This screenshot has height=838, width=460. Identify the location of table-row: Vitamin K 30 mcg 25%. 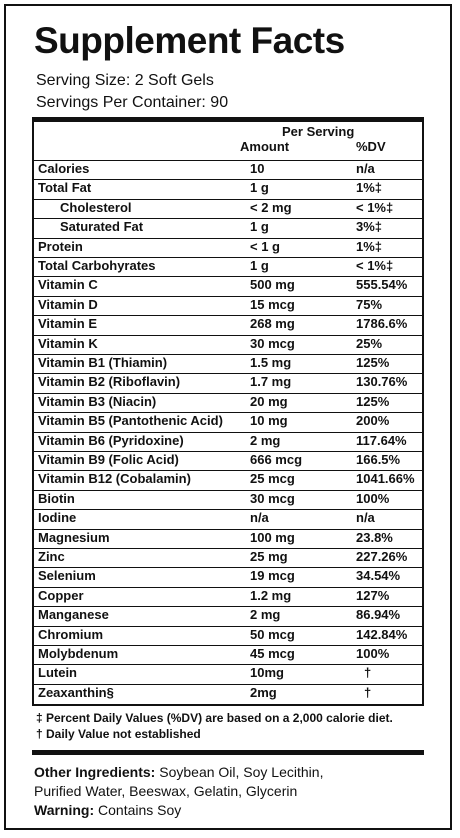
(228, 344).